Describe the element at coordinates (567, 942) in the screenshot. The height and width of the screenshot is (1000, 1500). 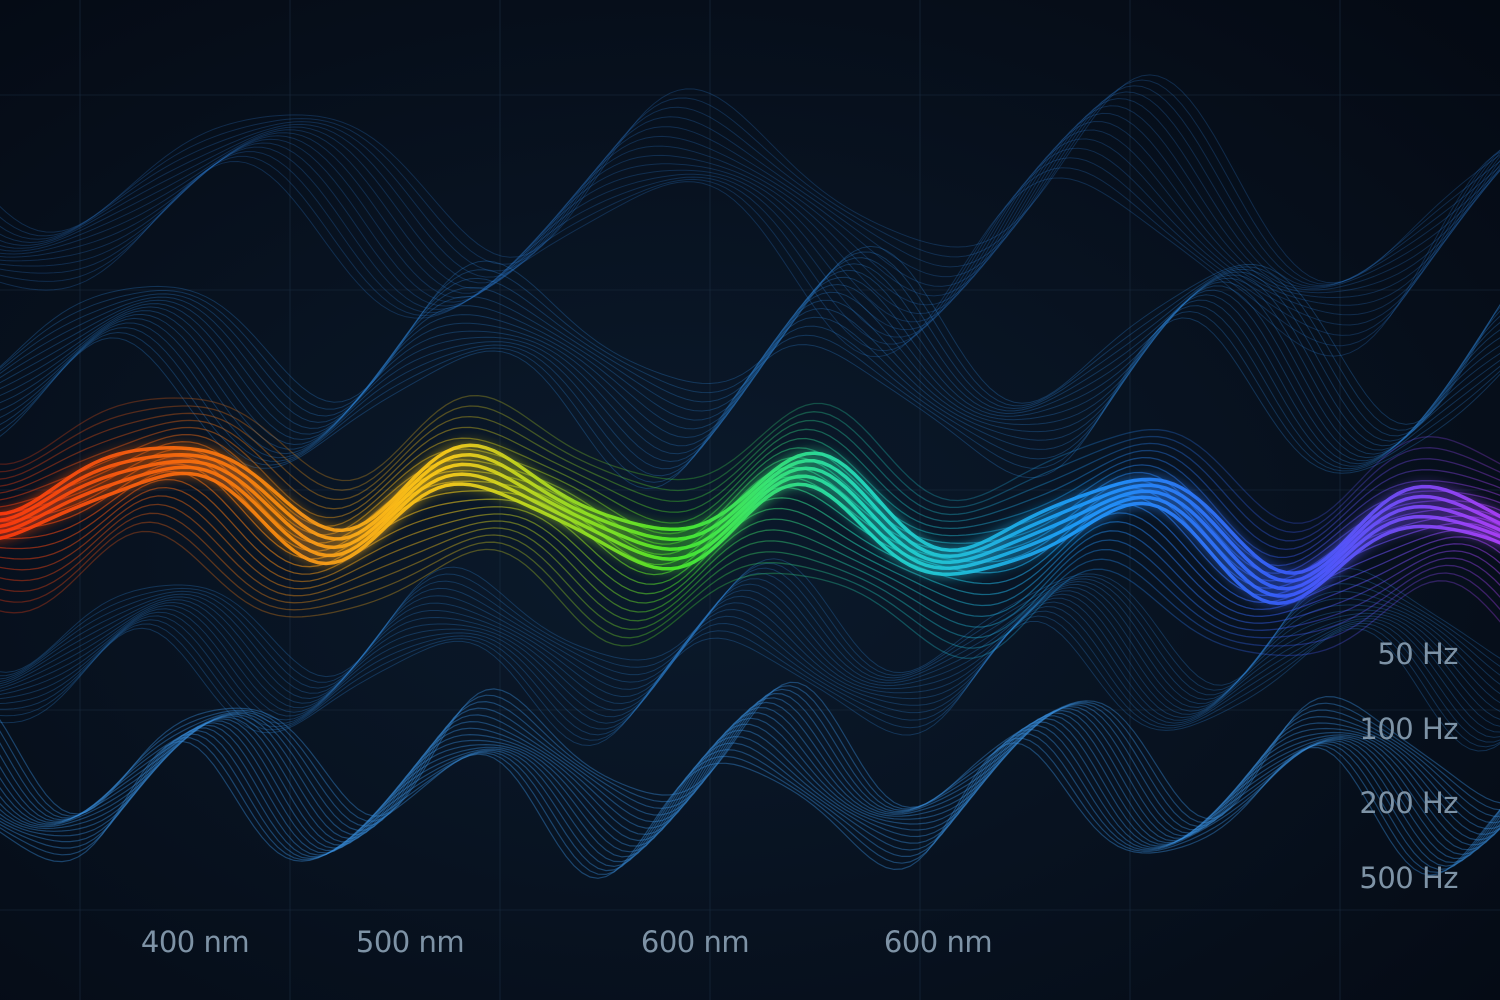
I see `wavelength-labels: 400 nm 500 nm 600 nm 600 nm` at that location.